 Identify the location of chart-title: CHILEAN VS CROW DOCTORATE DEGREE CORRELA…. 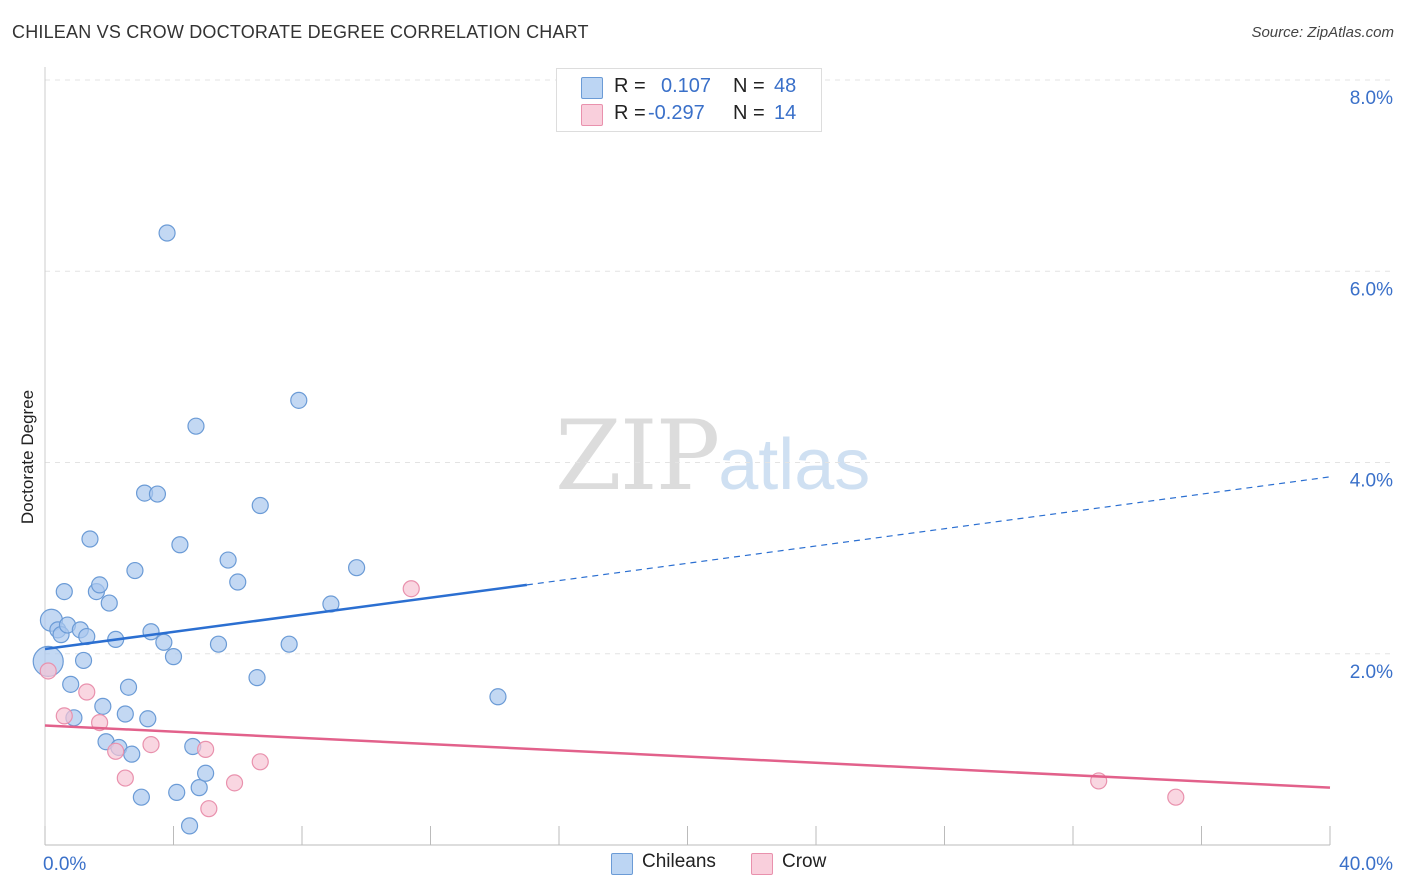
(300, 32).